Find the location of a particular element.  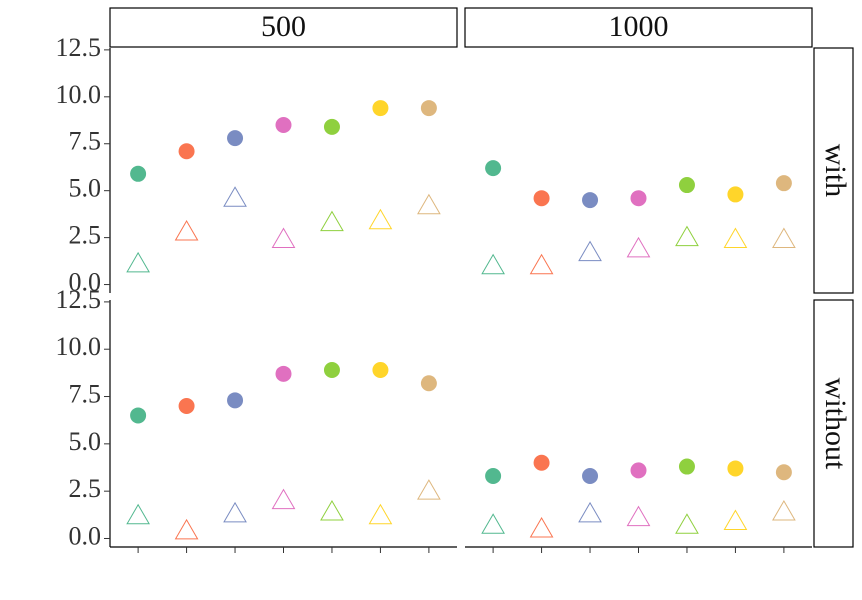

strip-label: without is located at coordinates (835, 424).